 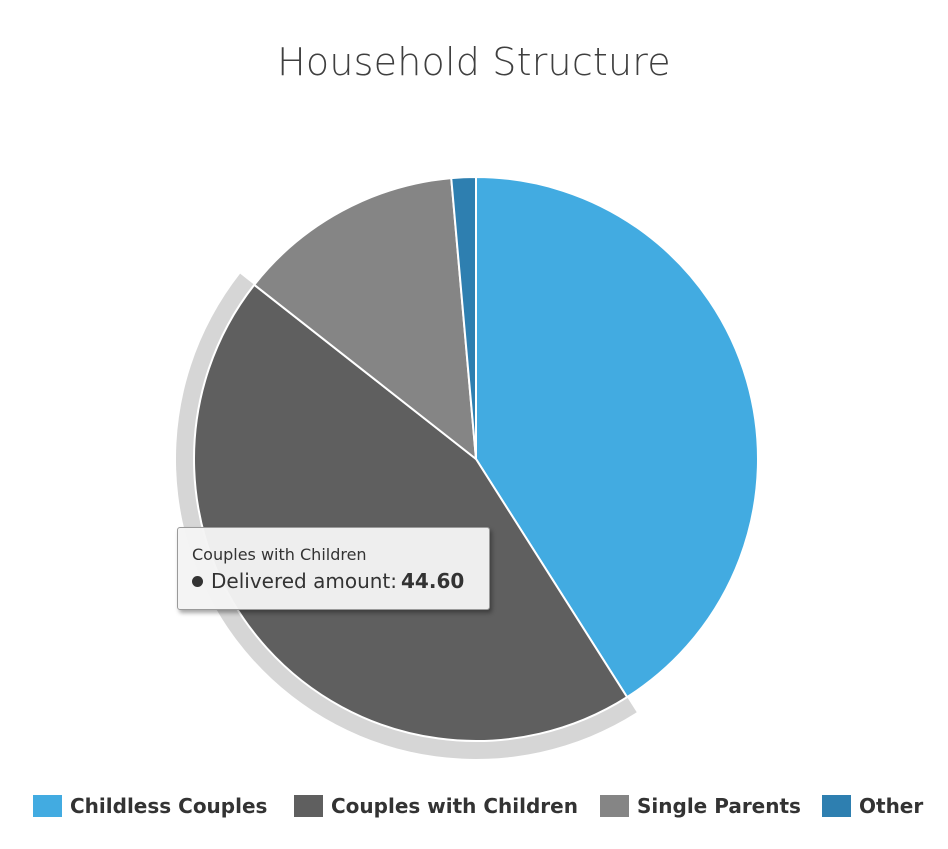 What do you see at coordinates (454, 806) in the screenshot?
I see `legend-label: Couples with Children` at bounding box center [454, 806].